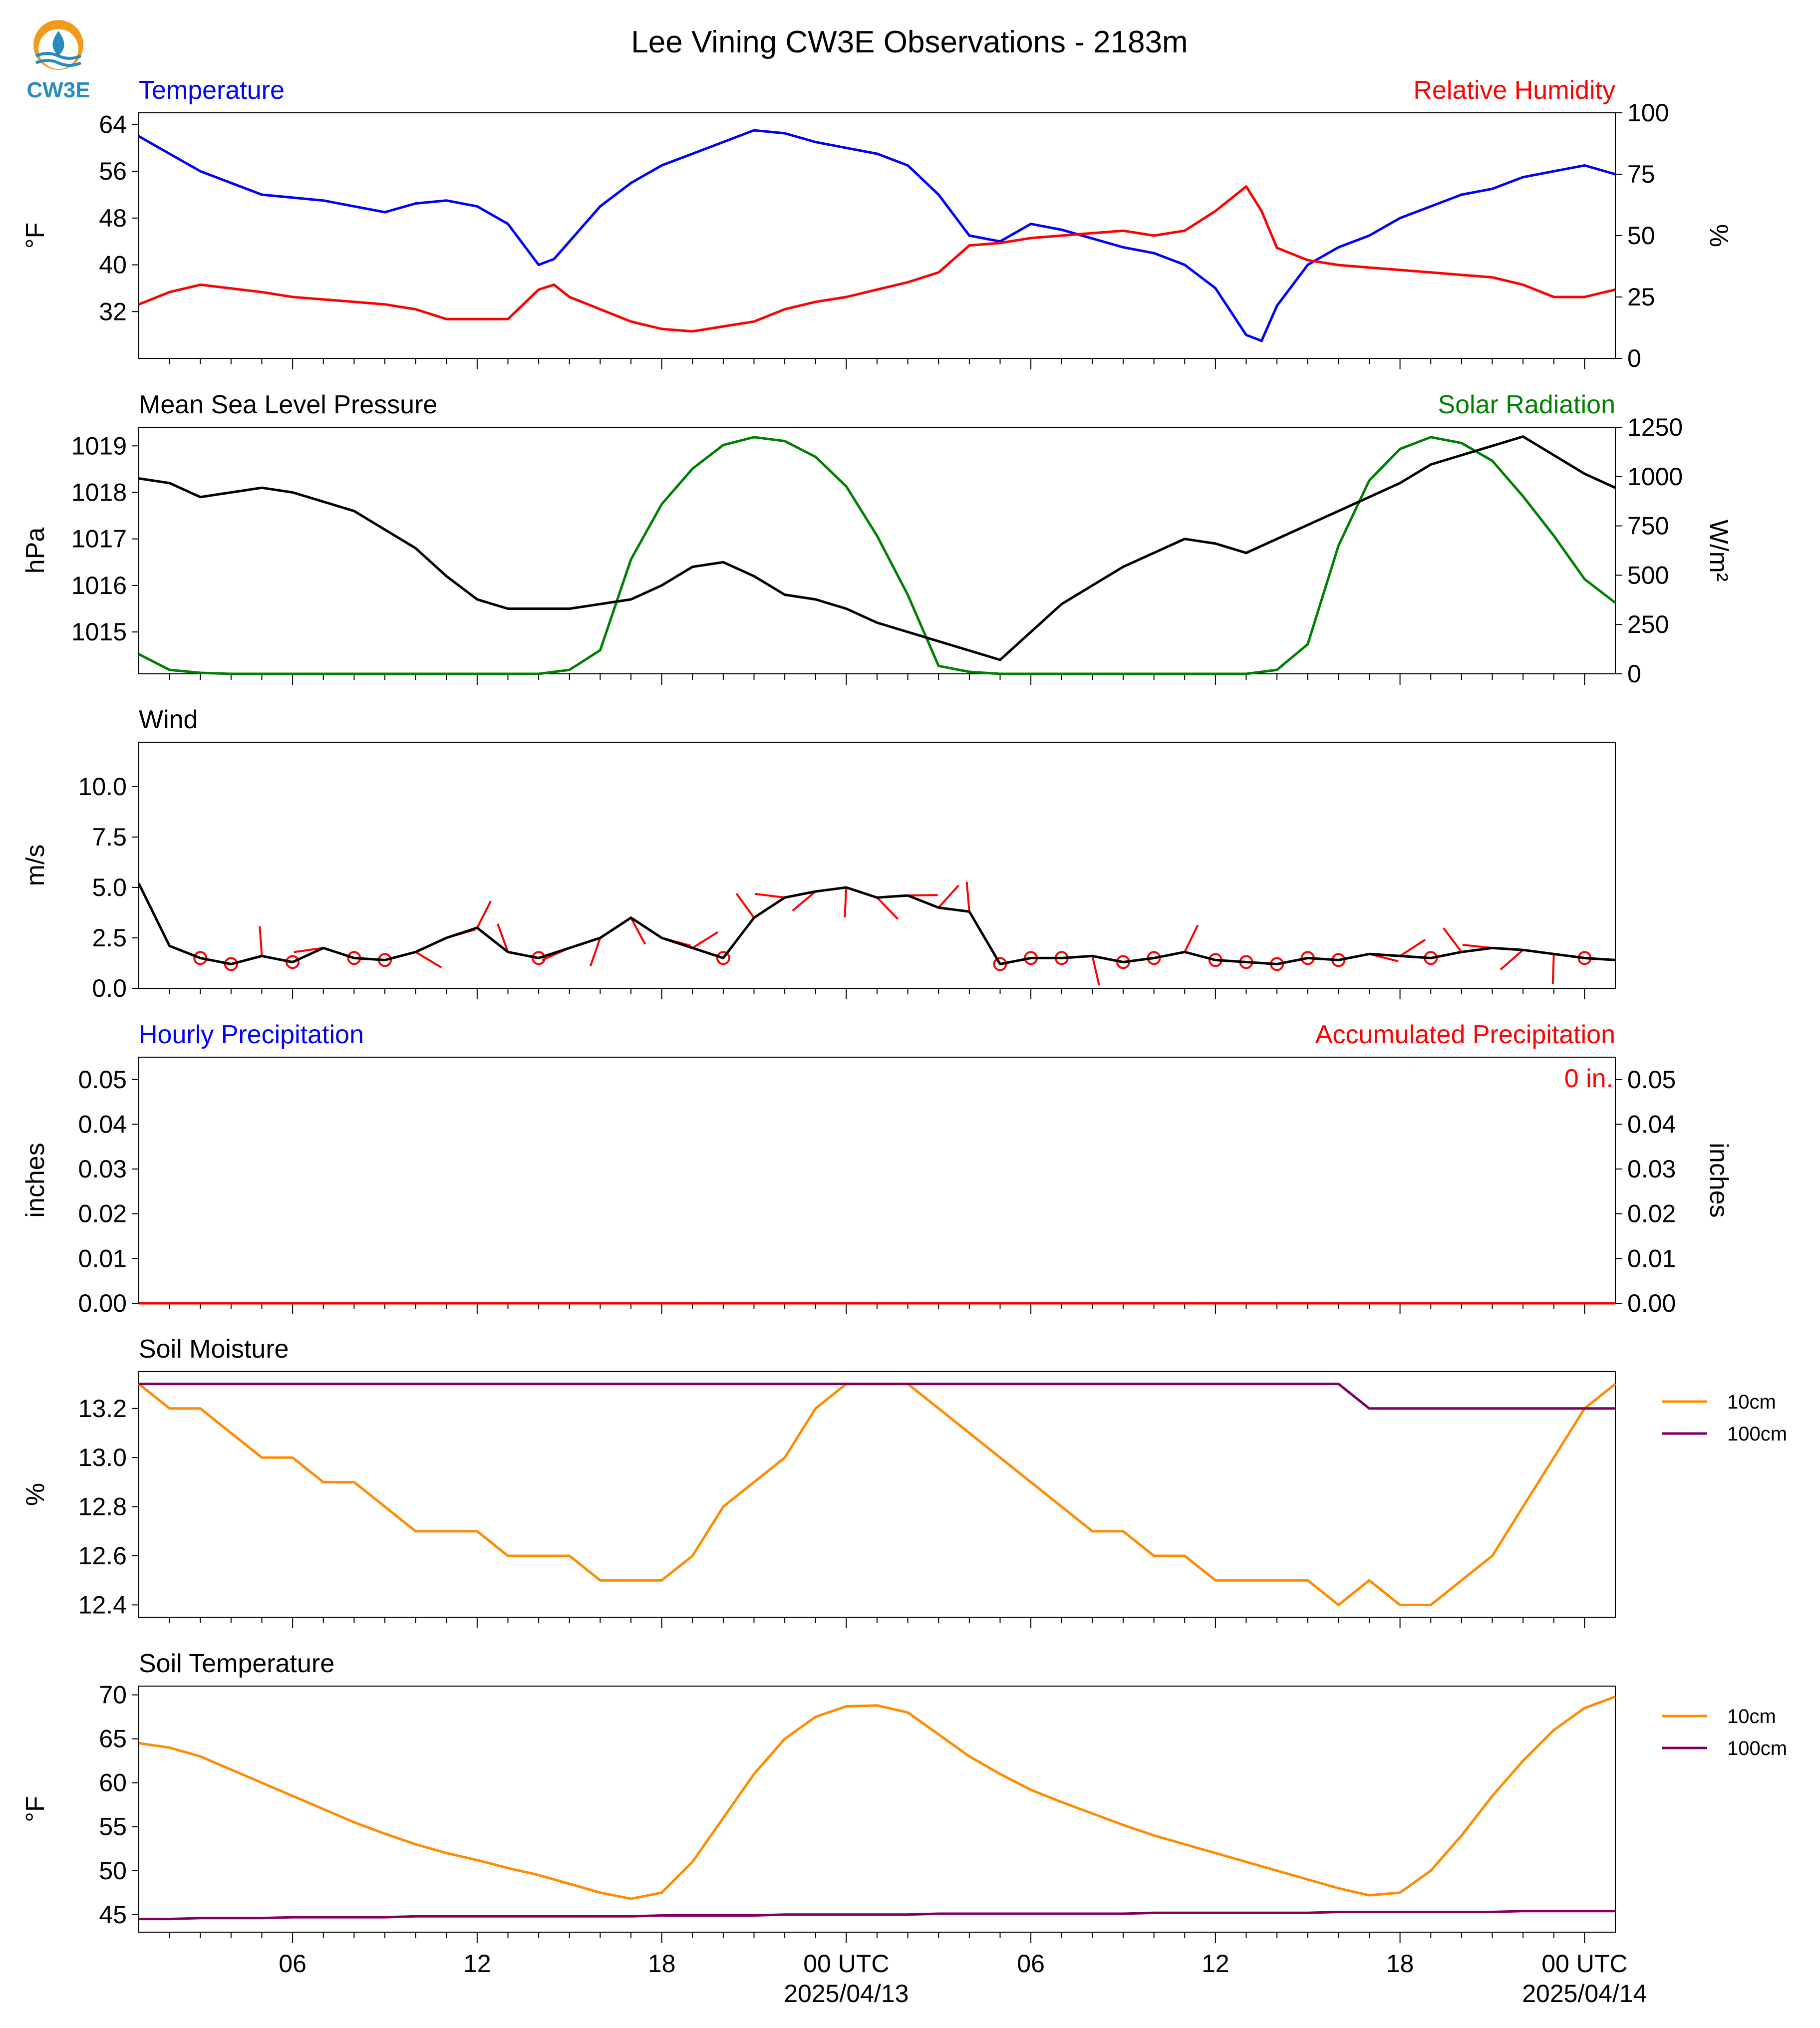 The image size is (1820, 2028). Describe the element at coordinates (1648, 113) in the screenshot. I see `y-right-tick-label: 100` at that location.